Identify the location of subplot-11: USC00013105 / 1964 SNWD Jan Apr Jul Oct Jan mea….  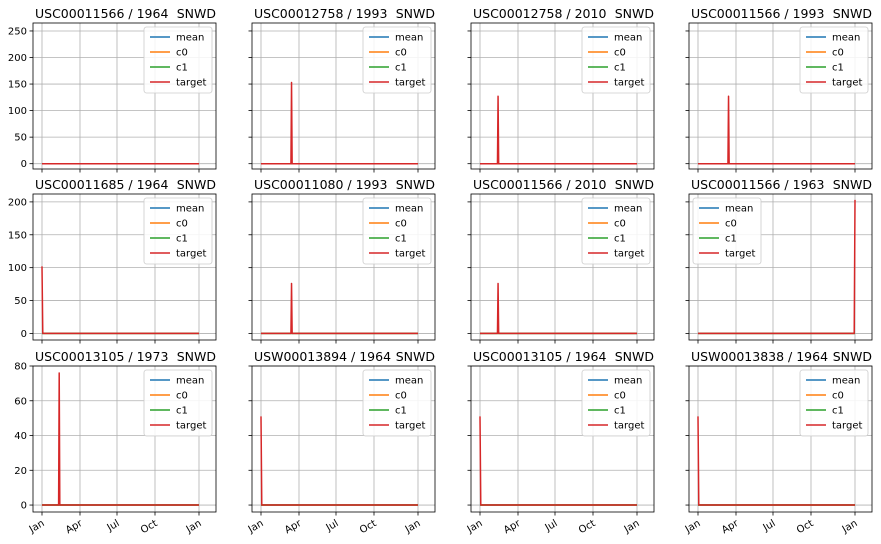
(560, 442).